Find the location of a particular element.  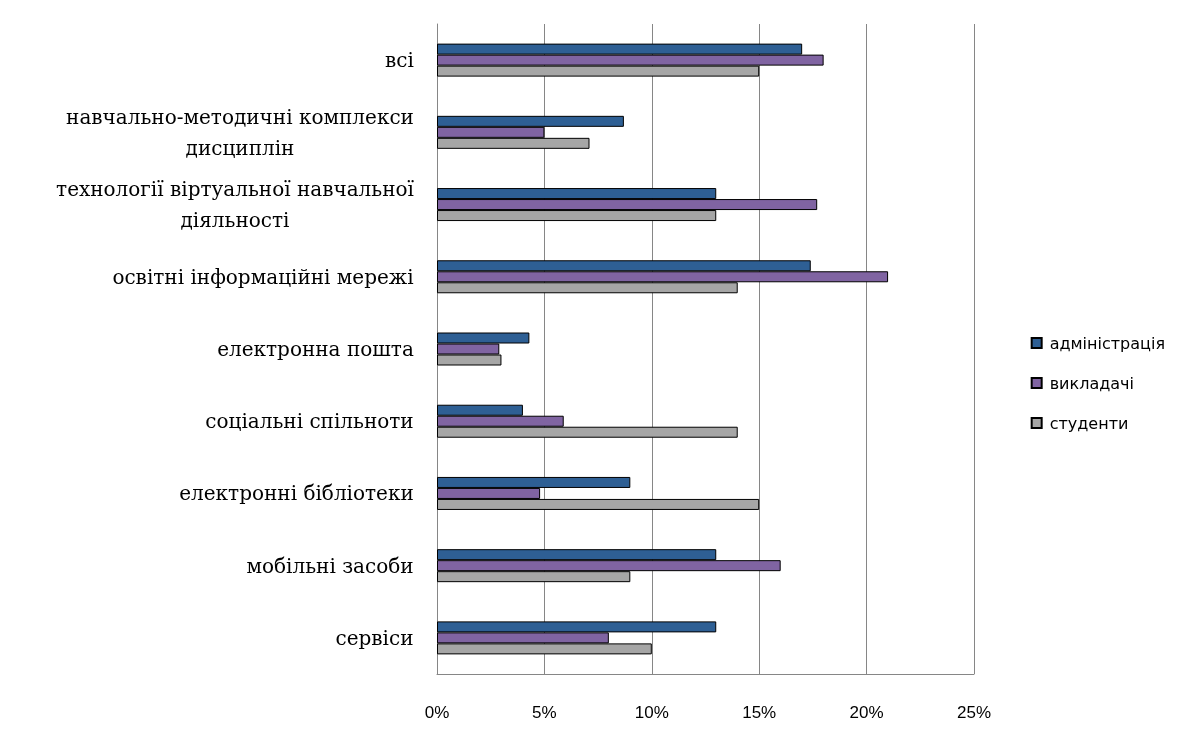

x-tick-label: 5% is located at coordinates (544, 712).